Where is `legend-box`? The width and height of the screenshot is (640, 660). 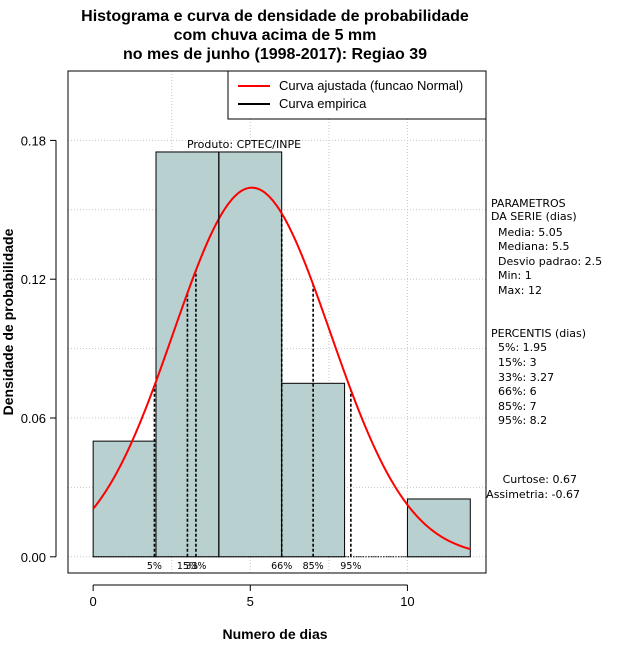
legend-box is located at coordinates (357, 95).